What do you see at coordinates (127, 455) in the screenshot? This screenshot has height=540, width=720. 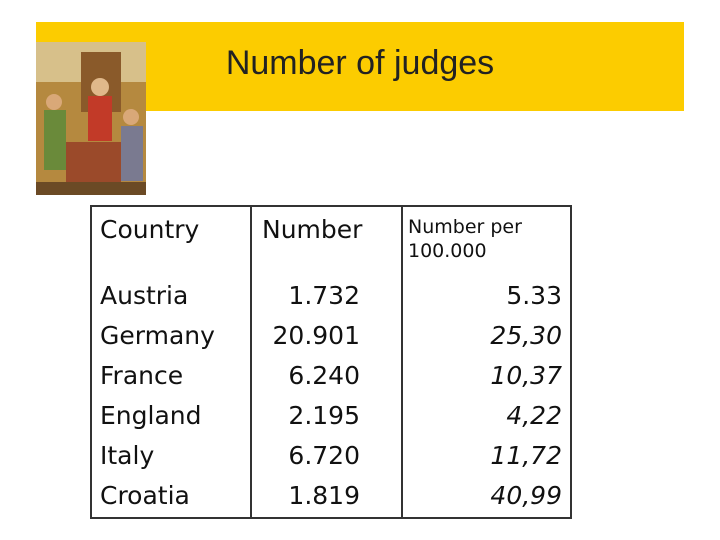 I see `country-cell: Italy` at bounding box center [127, 455].